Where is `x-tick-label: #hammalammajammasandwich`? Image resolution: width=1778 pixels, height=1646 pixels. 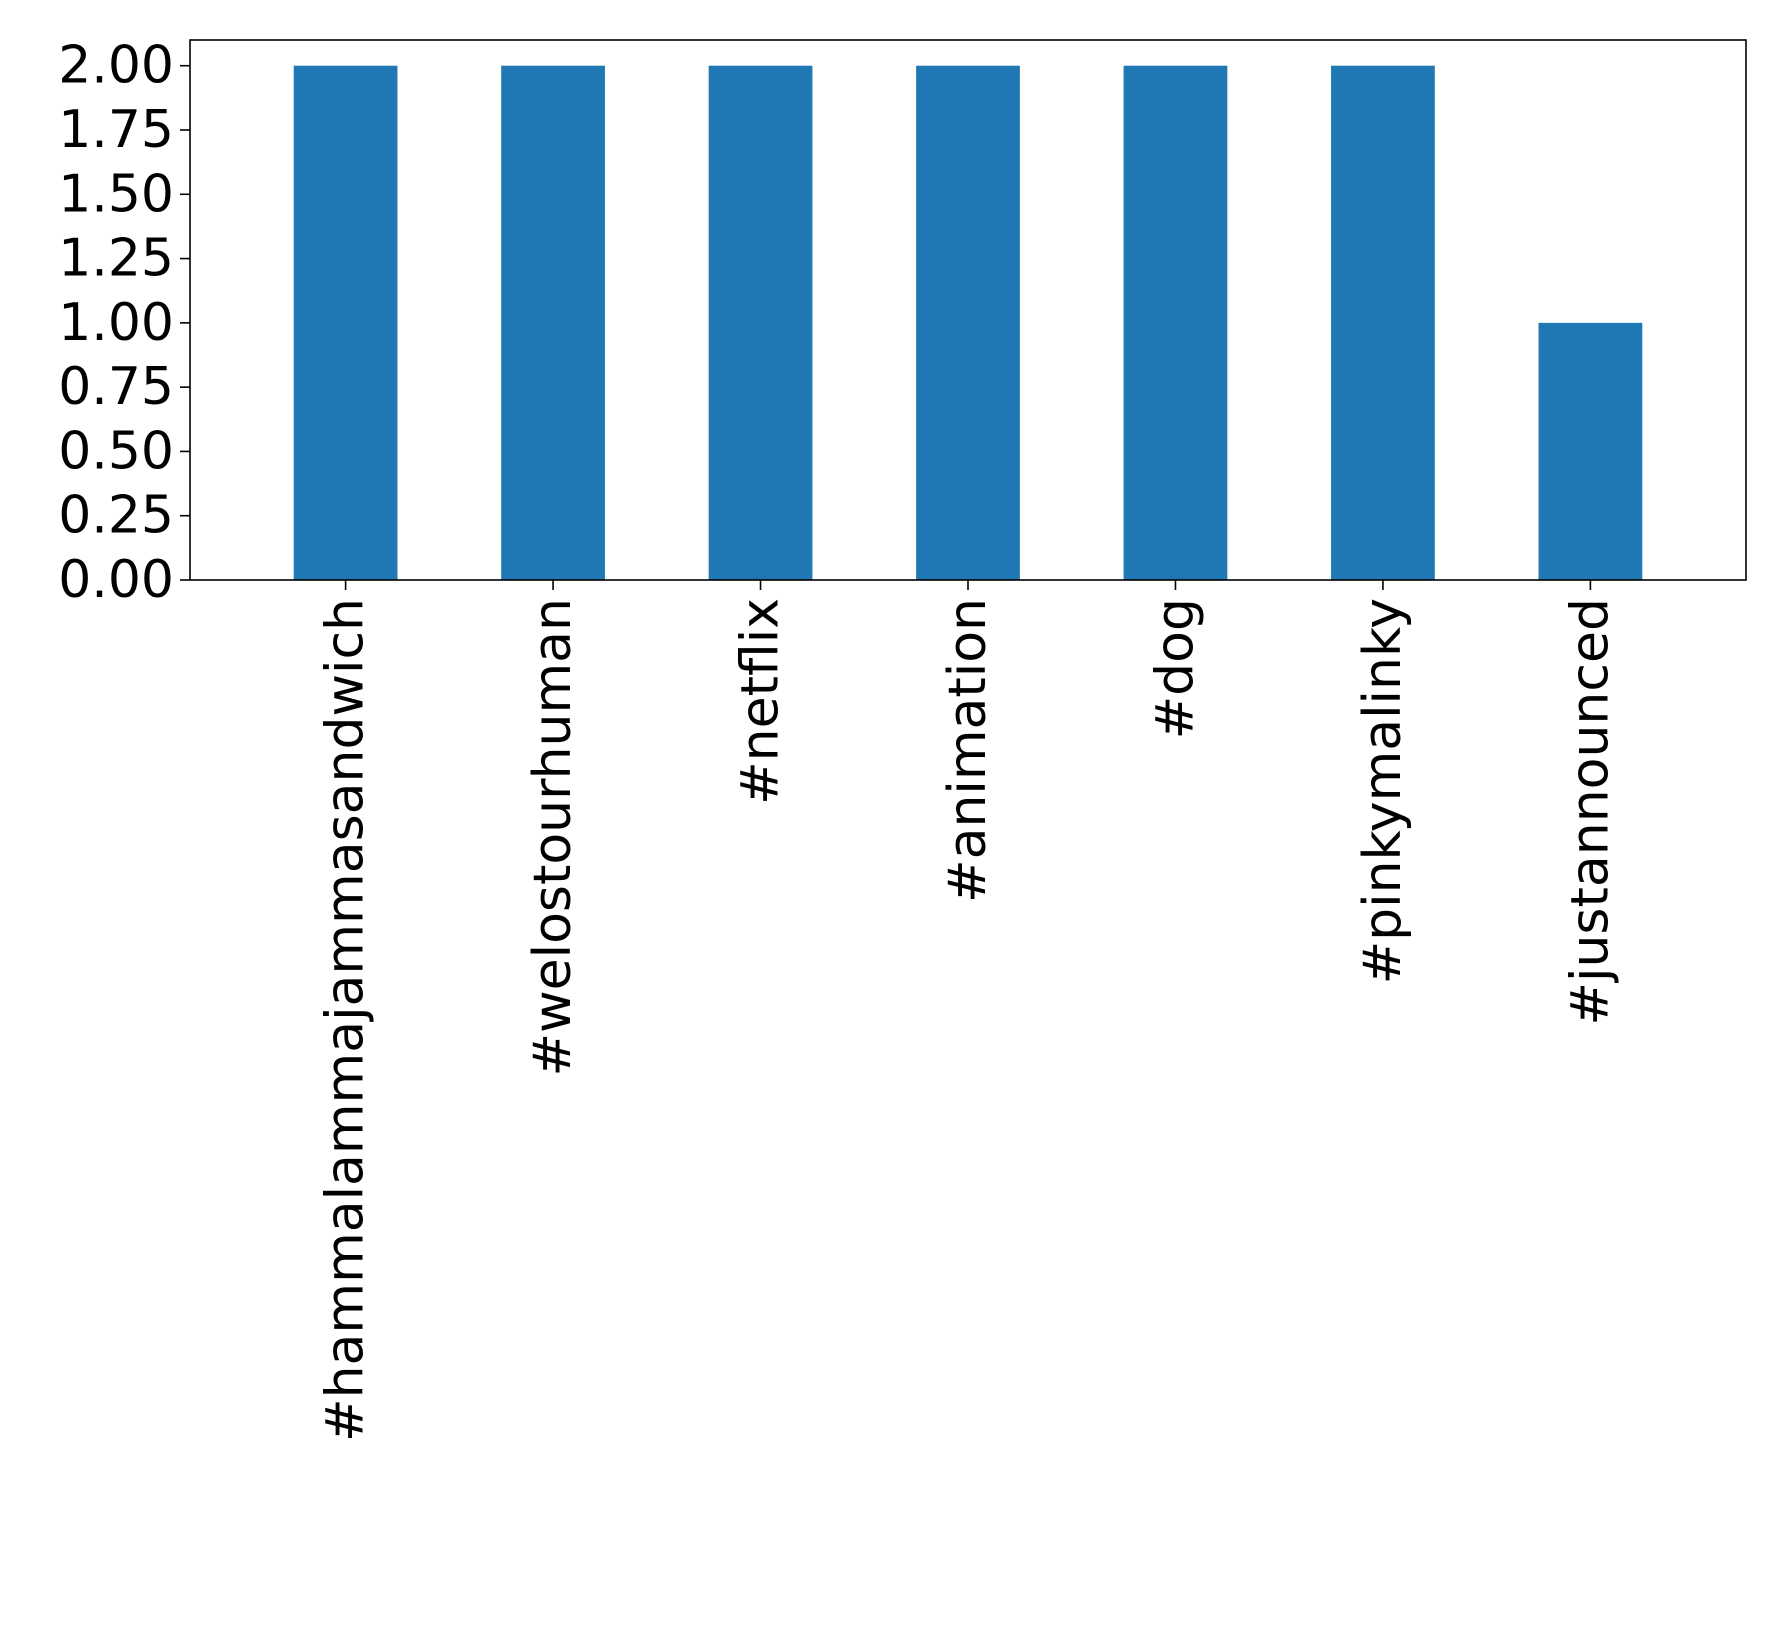
x-tick-label: #hammalammajammasandwich is located at coordinates (346, 1020).